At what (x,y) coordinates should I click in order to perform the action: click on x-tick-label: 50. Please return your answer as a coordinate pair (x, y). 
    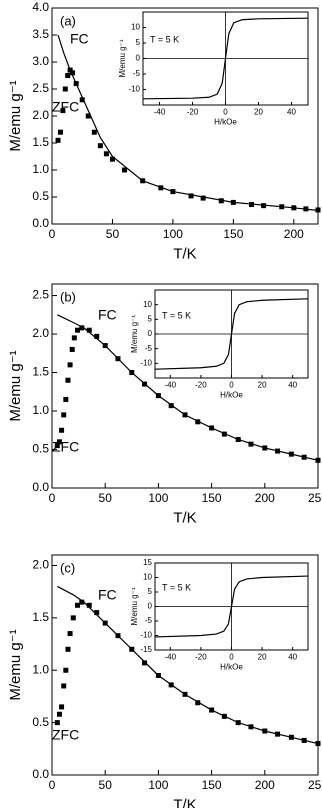
    Looking at the image, I should click on (106, 785).